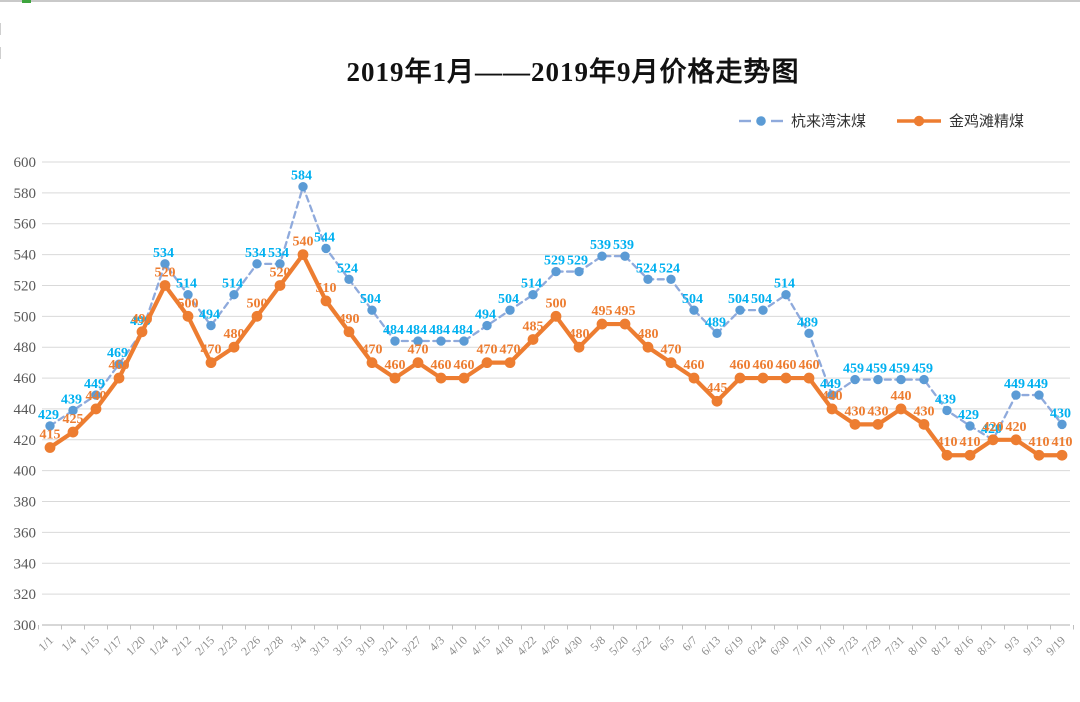 This screenshot has width=1080, height=702. I want to click on data-label-1: 540, so click(303, 242).